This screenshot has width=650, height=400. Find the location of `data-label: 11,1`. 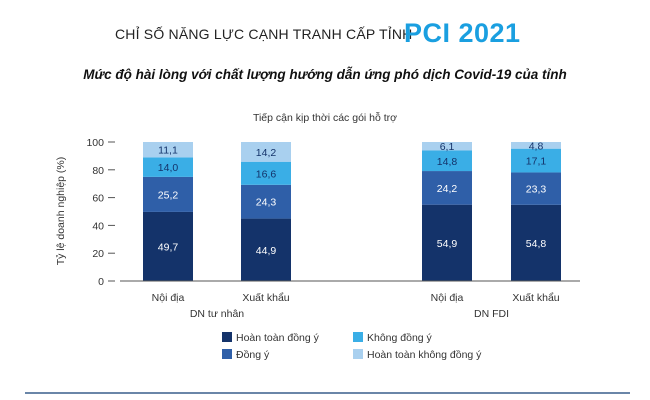

data-label: 11,1 is located at coordinates (168, 151).